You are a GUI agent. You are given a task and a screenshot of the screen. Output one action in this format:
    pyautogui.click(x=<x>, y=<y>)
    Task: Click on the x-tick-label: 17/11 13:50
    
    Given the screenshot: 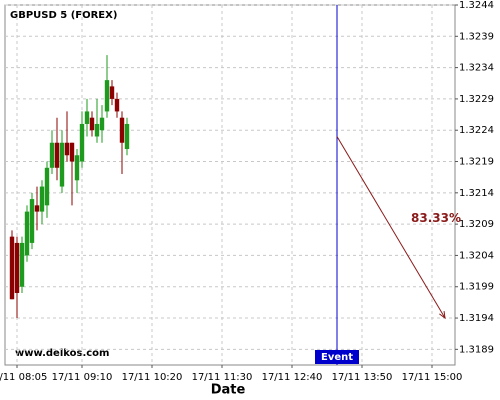 What is the action you would take?
    pyautogui.click(x=362, y=377)
    